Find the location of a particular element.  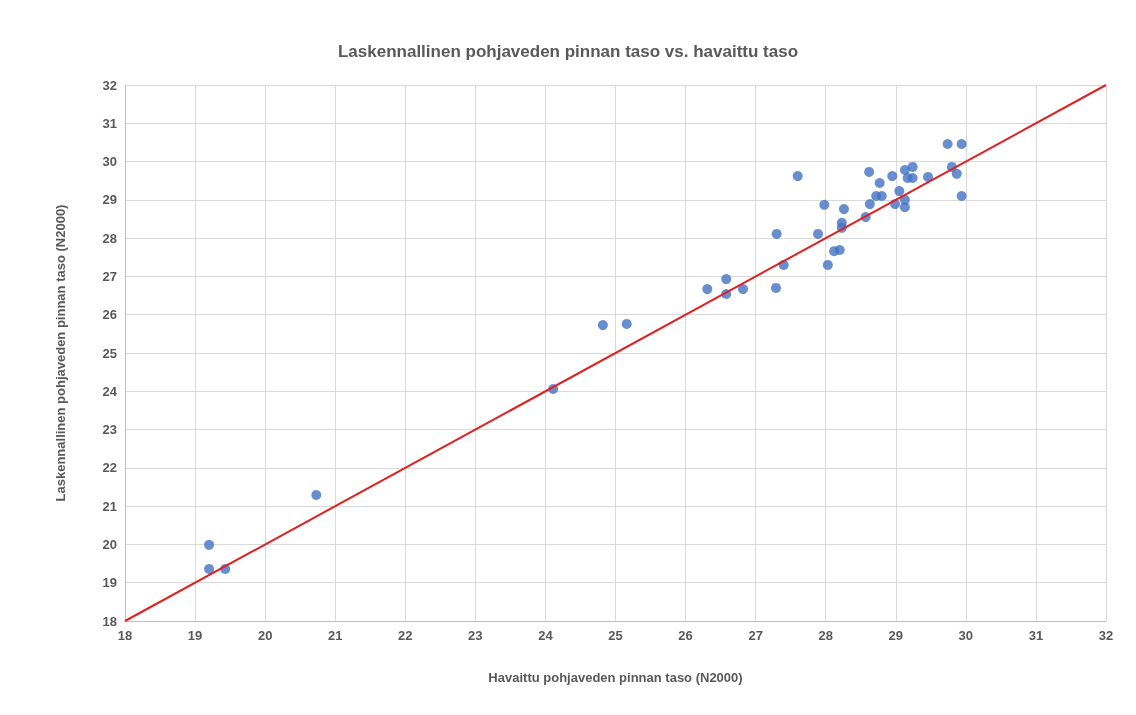

y-tick-label: 23 is located at coordinates (109, 430).